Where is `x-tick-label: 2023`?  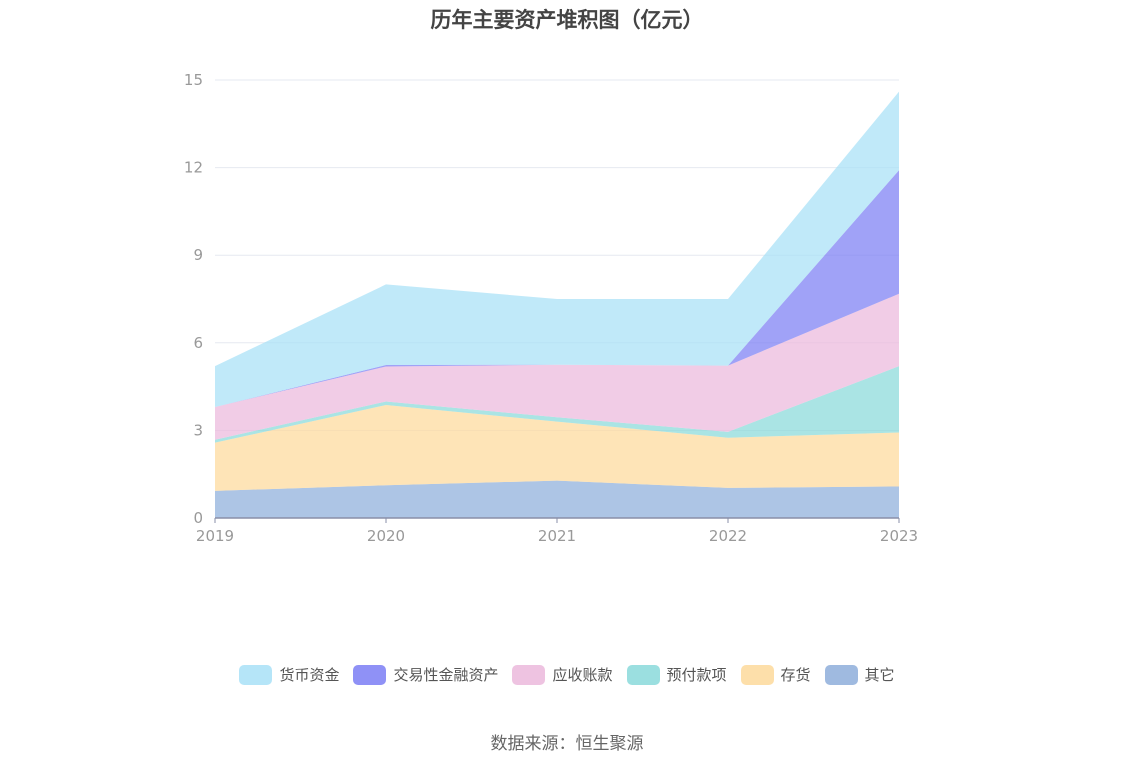 x-tick-label: 2023 is located at coordinates (899, 536).